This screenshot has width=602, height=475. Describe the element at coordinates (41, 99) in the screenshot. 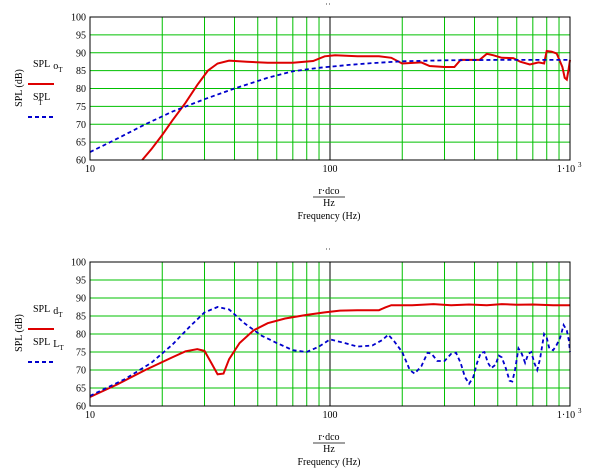

I see `legend-label: SPLT` at that location.